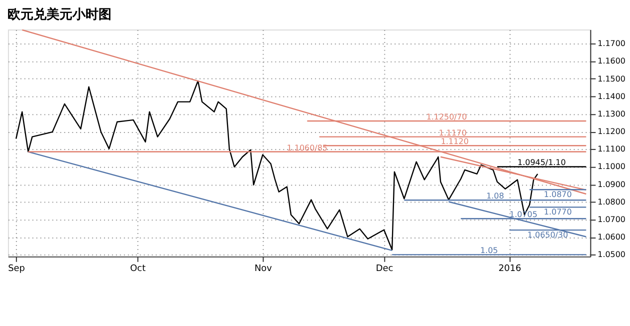  What do you see at coordinates (612, 43) in the screenshot?
I see `y-tick-label: 1.1700` at bounding box center [612, 43].